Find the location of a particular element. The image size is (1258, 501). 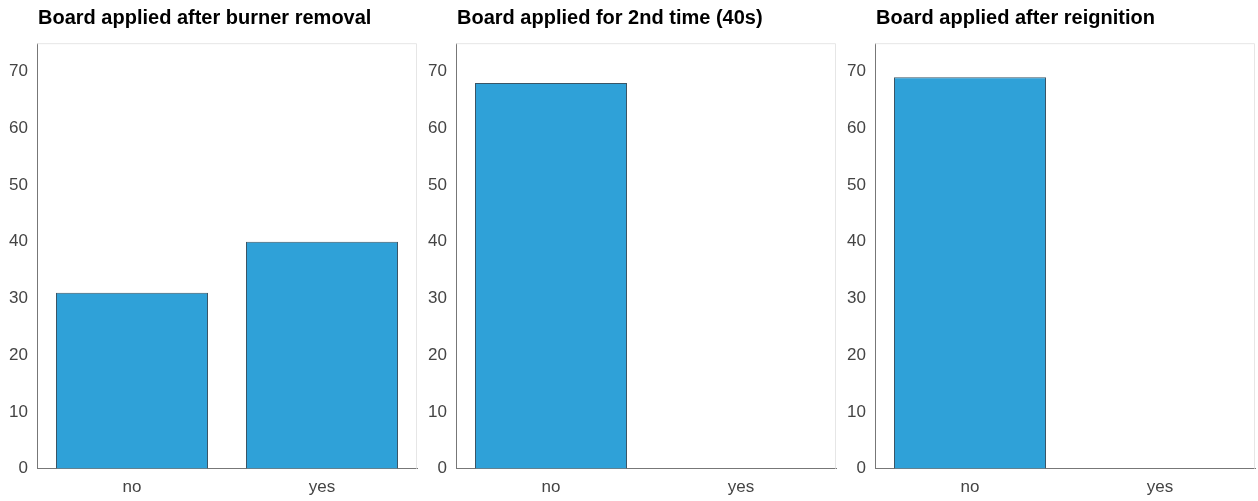

chart-title: Board applied for 2nd time (40s) is located at coordinates (610, 17).